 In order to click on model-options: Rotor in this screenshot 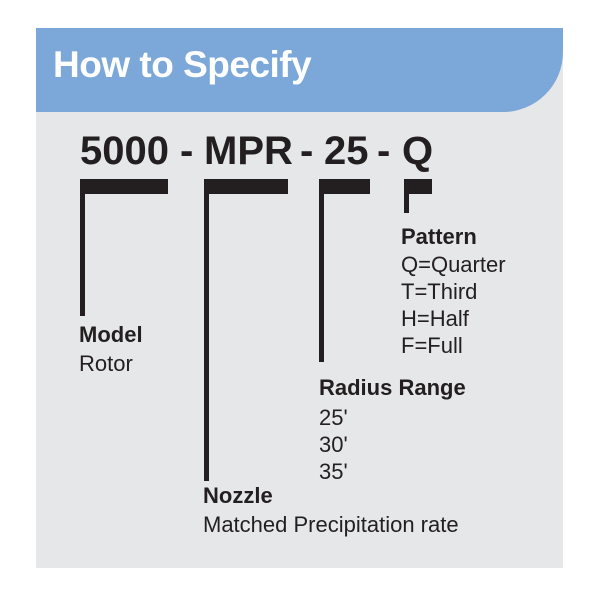, I will do `click(106, 363)`.